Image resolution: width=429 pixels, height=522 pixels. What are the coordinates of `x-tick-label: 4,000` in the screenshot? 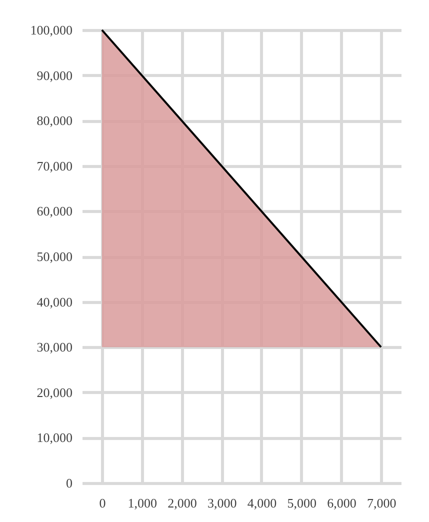 It's located at (262, 503).